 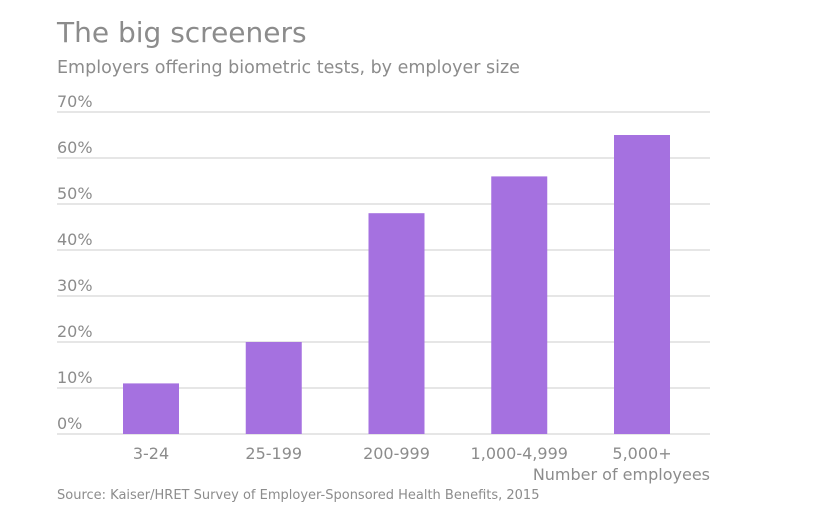 I want to click on x-tick-label: 3-24, so click(x=151, y=453).